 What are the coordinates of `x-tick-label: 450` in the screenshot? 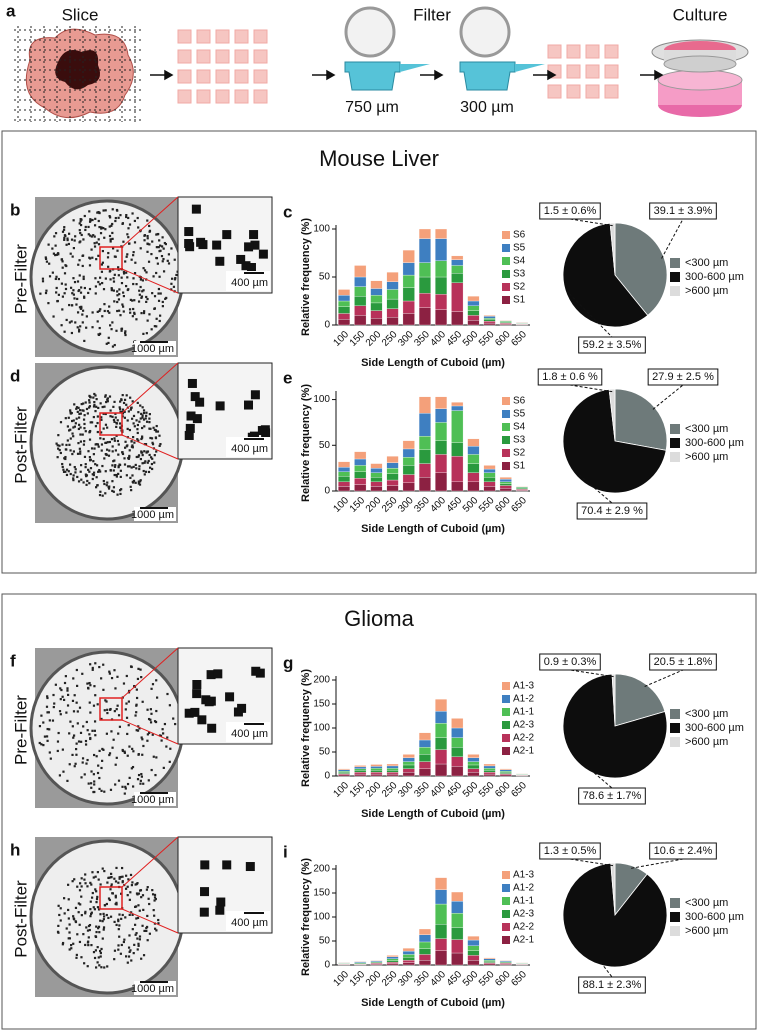 It's located at (455, 979).